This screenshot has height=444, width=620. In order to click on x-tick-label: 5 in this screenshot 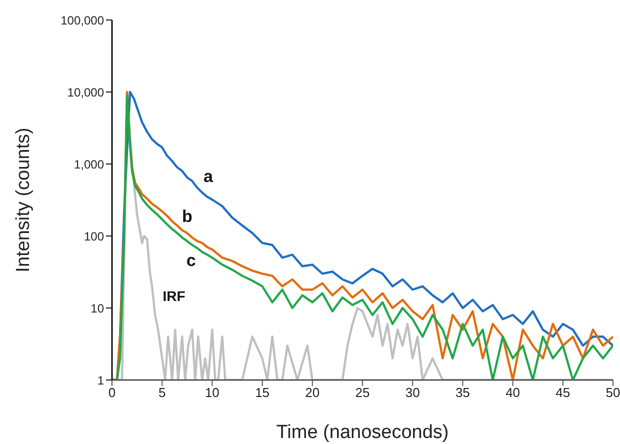, I will do `click(162, 392)`.